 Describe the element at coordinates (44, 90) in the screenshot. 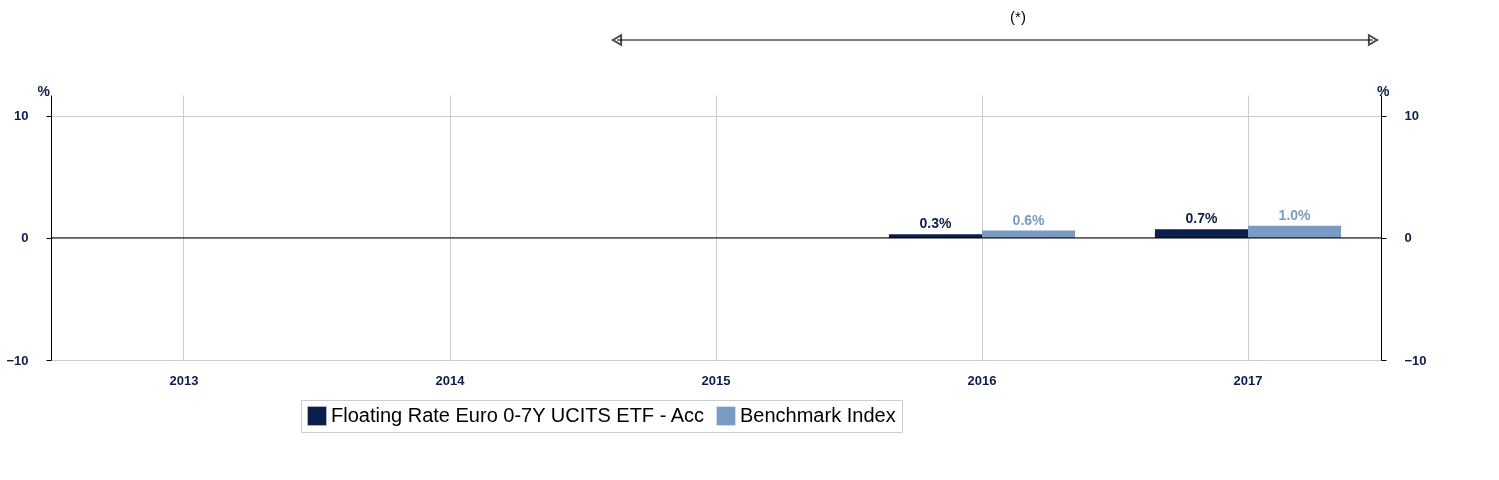

I see `y-axis-title: %` at that location.